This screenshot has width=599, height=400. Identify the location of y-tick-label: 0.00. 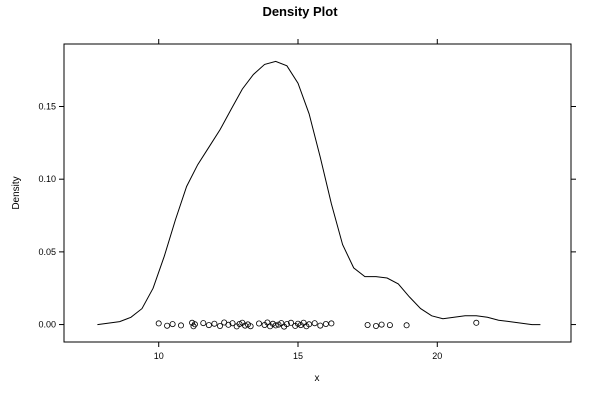
(47, 325).